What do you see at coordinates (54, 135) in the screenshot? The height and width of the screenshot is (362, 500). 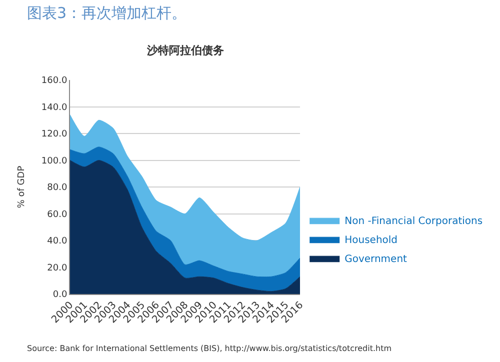 I see `y-tick-label: 120.0` at bounding box center [54, 135].